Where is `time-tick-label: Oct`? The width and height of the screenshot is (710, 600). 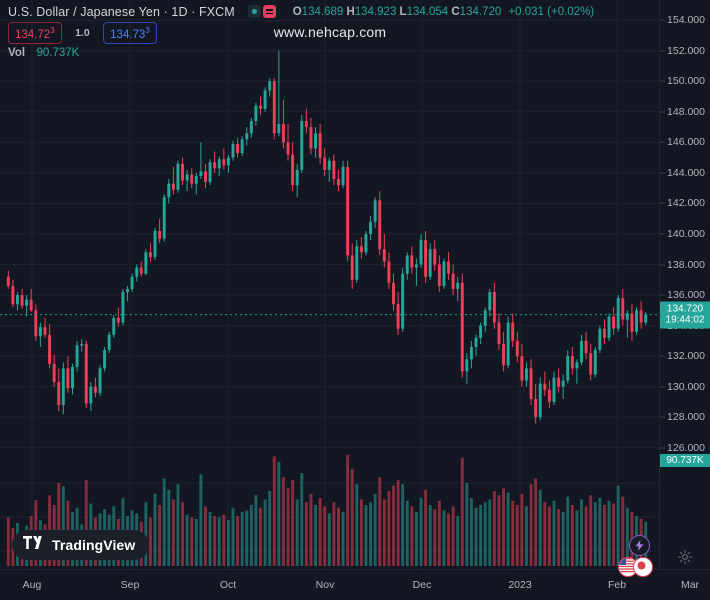
time-tick-label: Oct is located at coordinates (228, 585).